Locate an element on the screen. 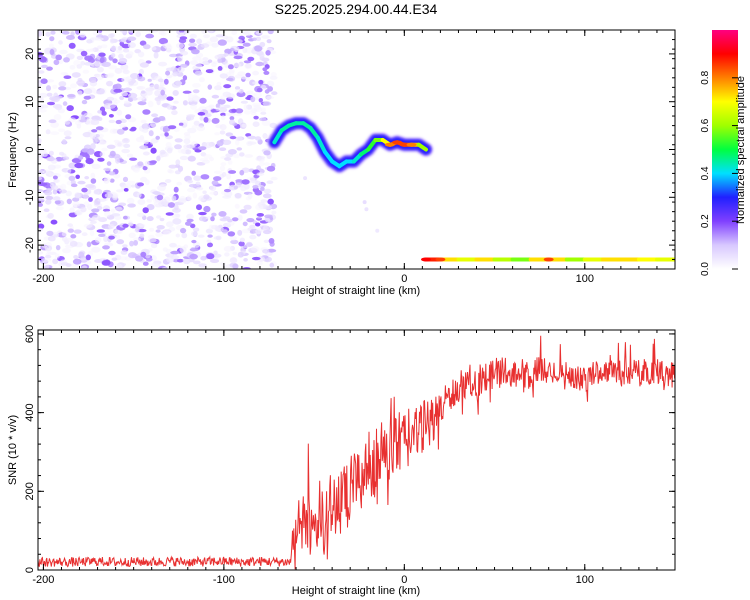 The width and height of the screenshot is (750, 600). x-tick-label: -100 is located at coordinates (224, 279).